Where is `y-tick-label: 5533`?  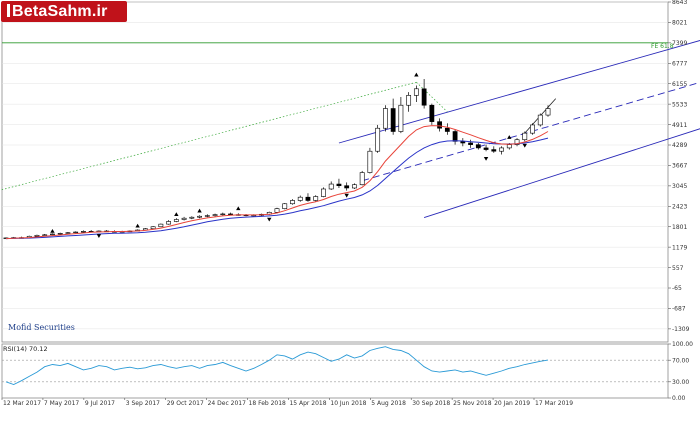
y-tick-label: 5533 is located at coordinates (679, 104).